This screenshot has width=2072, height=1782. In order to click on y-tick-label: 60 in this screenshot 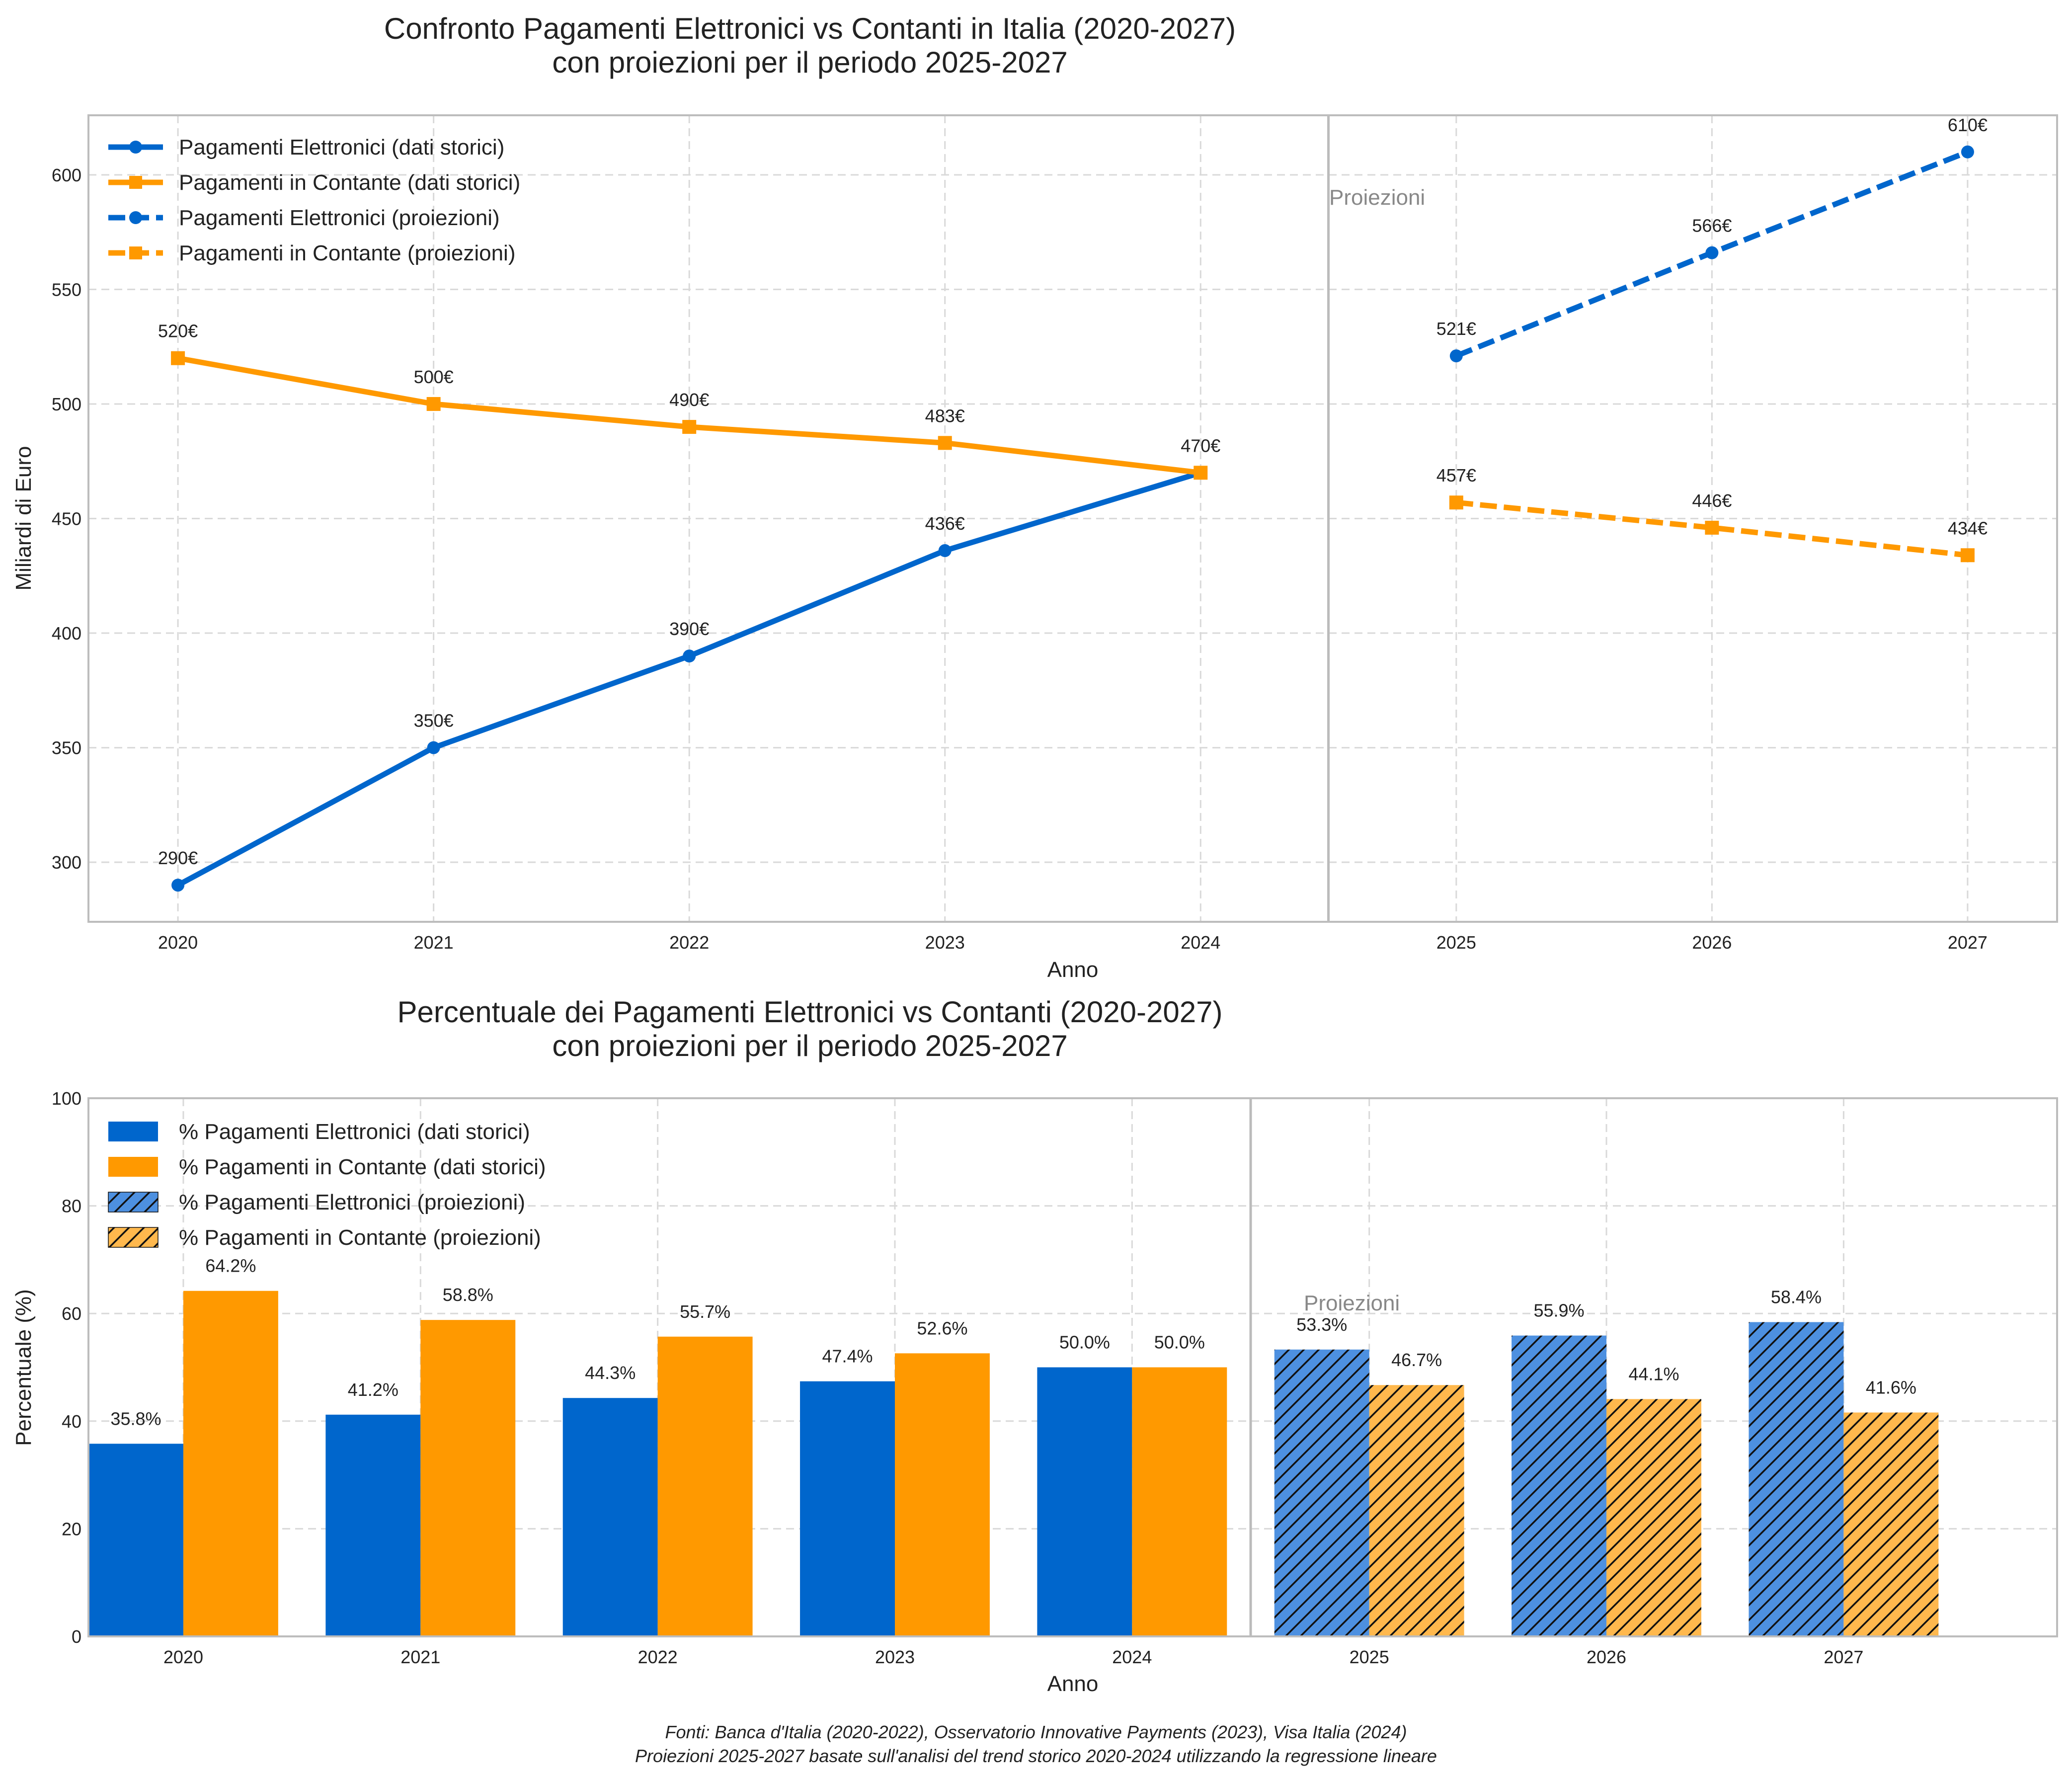, I will do `click(71, 1313)`.